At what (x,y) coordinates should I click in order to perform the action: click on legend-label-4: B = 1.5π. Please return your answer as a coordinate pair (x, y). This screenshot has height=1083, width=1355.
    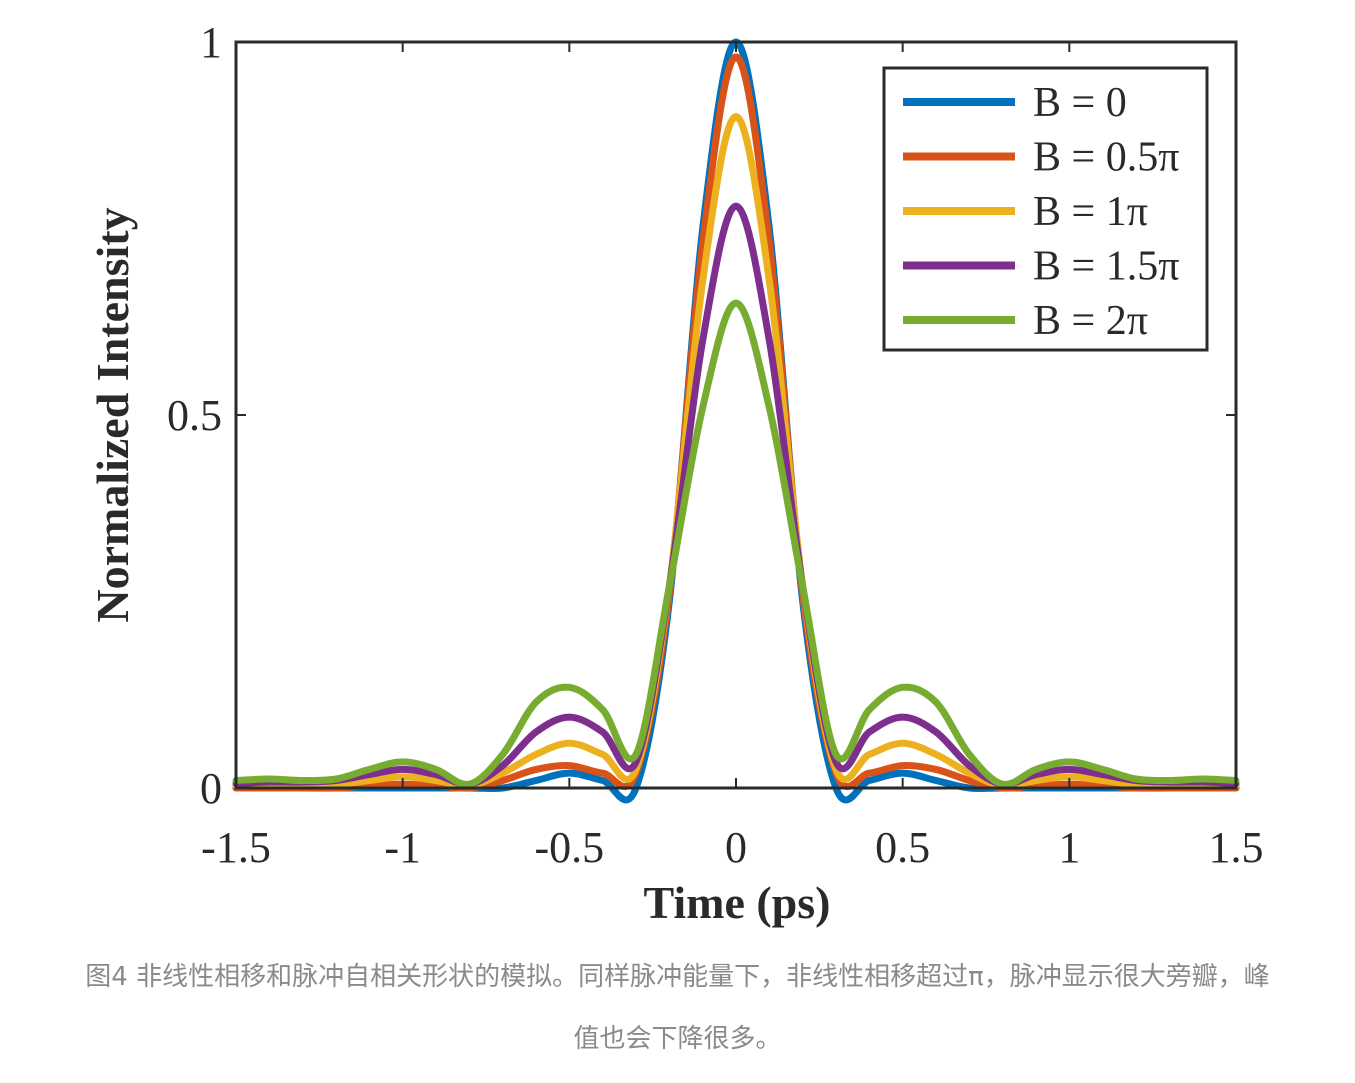
    Looking at the image, I should click on (1106, 267).